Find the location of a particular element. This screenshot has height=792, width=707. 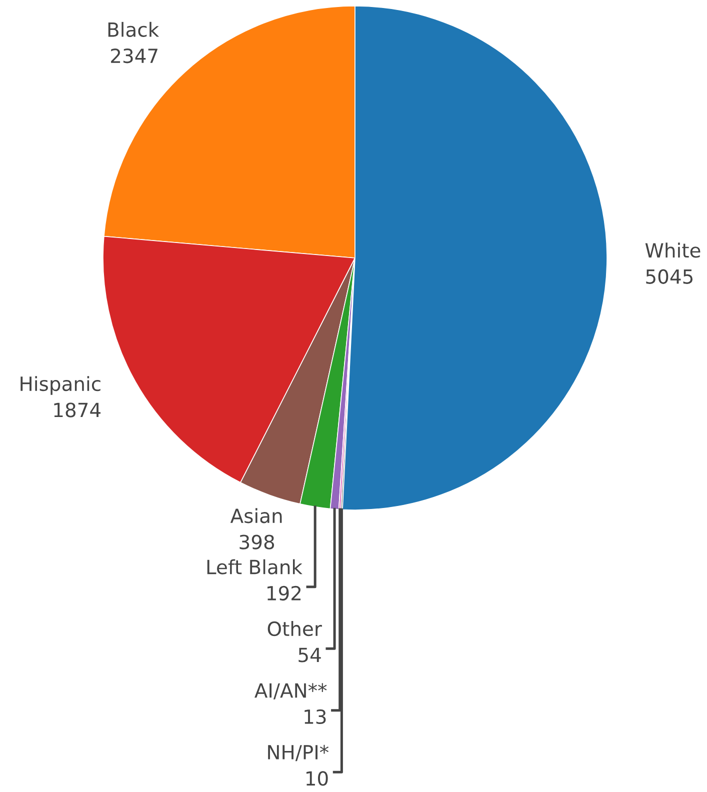

slice-label: AI/AN** is located at coordinates (290, 691).